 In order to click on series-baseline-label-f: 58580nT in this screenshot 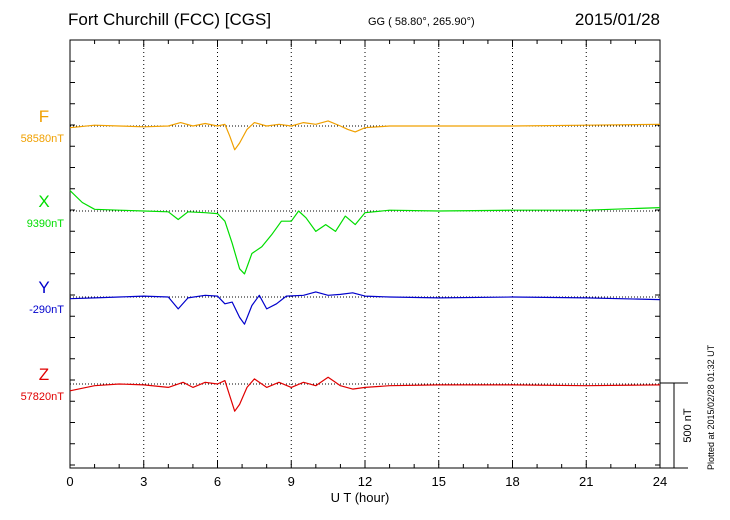, I will do `click(43, 139)`.